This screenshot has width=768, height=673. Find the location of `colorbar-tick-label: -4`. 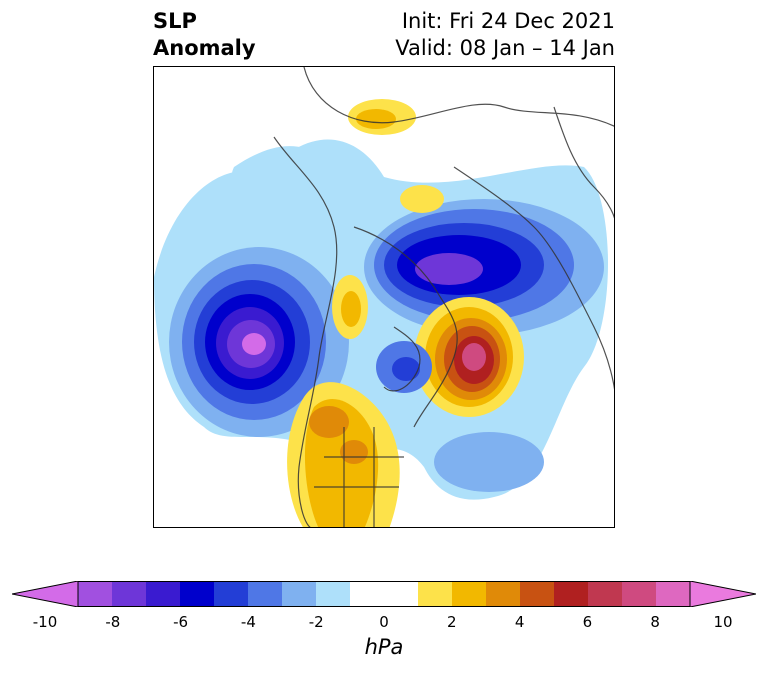

colorbar-tick-label: -4 is located at coordinates (248, 622).